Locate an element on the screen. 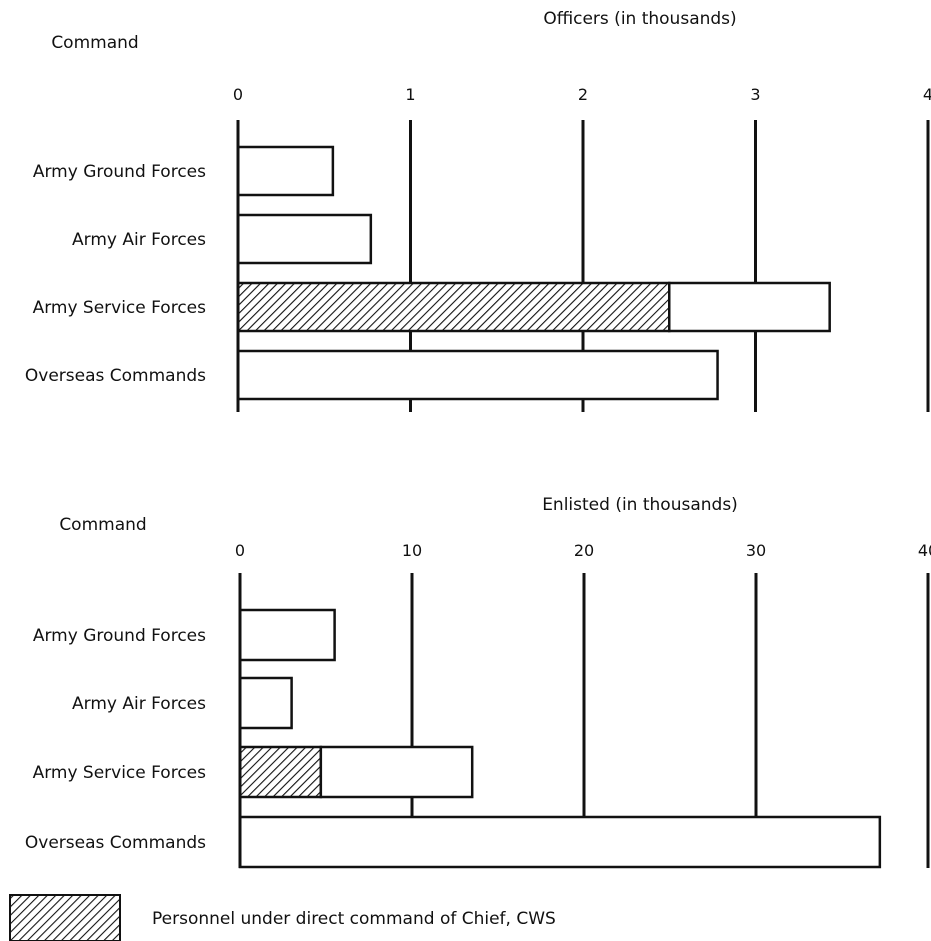 This screenshot has width=931, height=941. tick-label: 1 is located at coordinates (410, 94).